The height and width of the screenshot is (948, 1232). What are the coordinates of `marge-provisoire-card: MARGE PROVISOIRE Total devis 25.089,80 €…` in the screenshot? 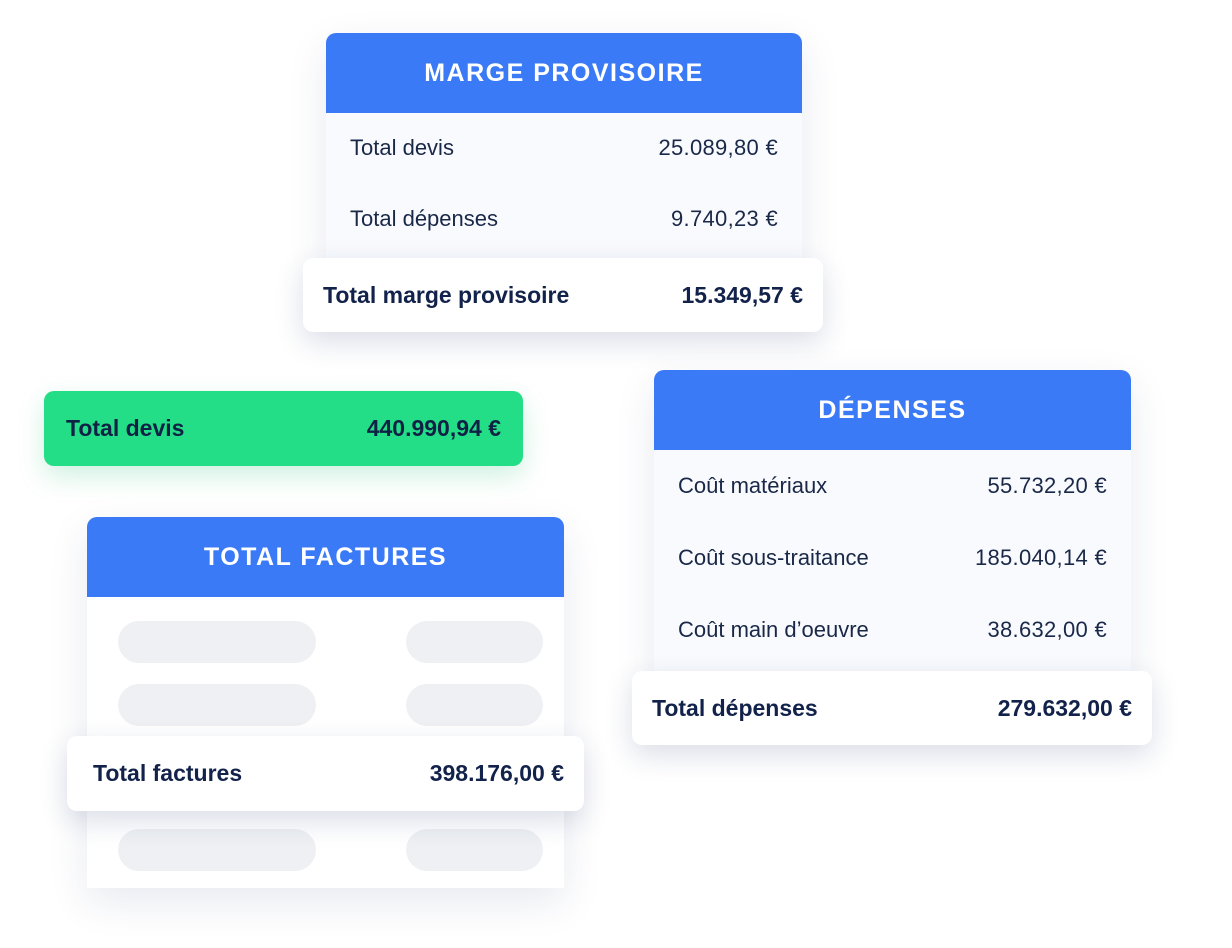 It's located at (564, 148).